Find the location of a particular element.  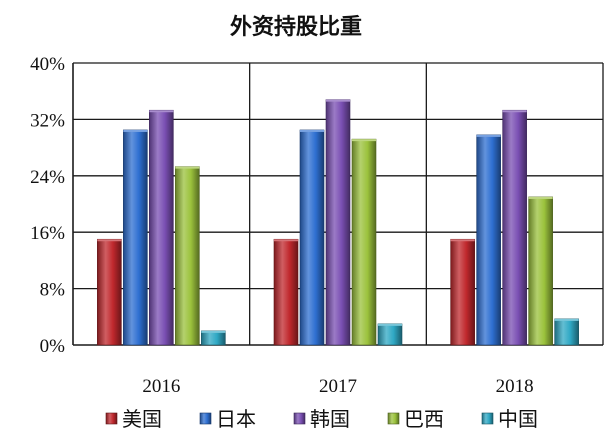

y-tick-label: 40% is located at coordinates (47, 64).